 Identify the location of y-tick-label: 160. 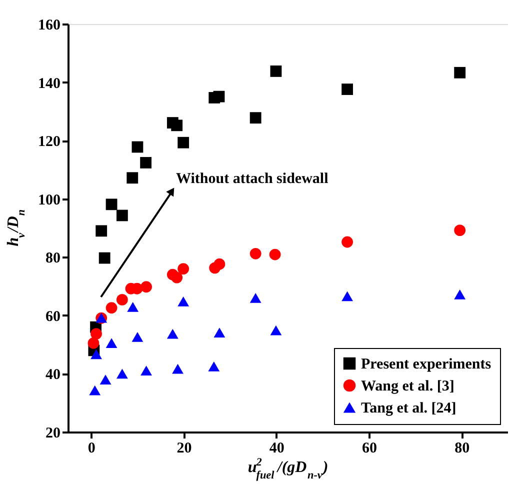
(49, 26).